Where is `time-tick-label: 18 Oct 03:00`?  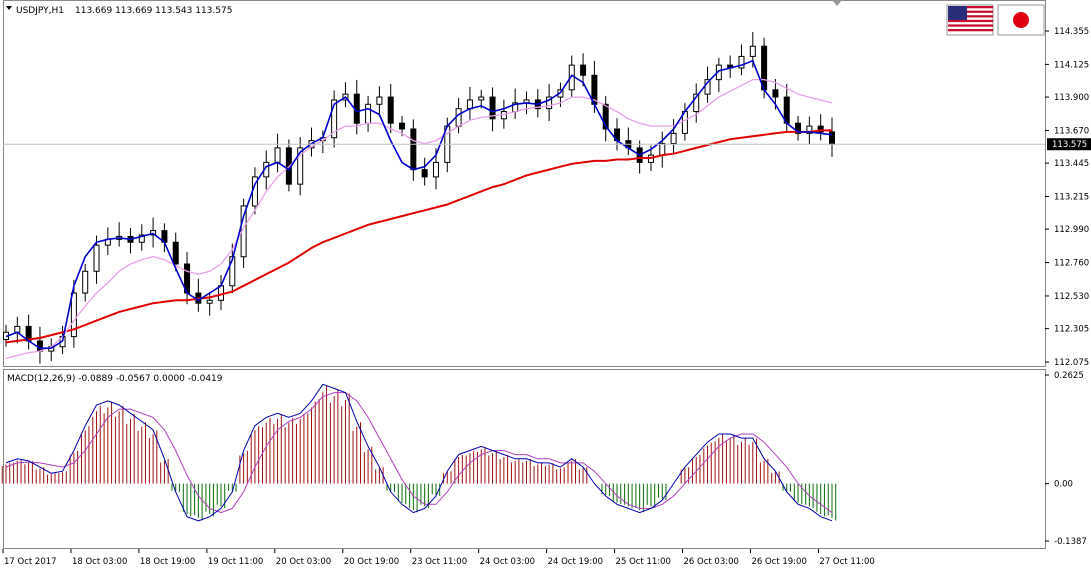
time-tick-label: 18 Oct 03:00 is located at coordinates (99, 562).